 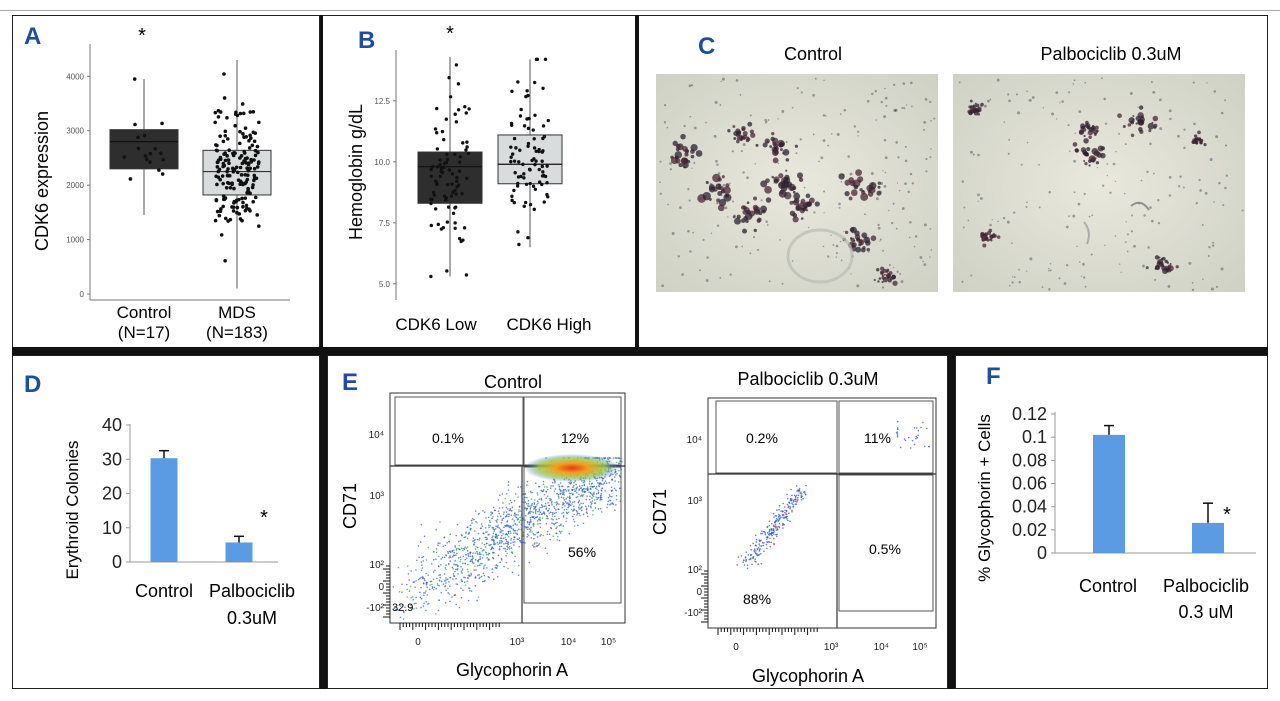 What do you see at coordinates (382, 162) in the screenshot?
I see `panel-b-ytick-label: 10.0` at bounding box center [382, 162].